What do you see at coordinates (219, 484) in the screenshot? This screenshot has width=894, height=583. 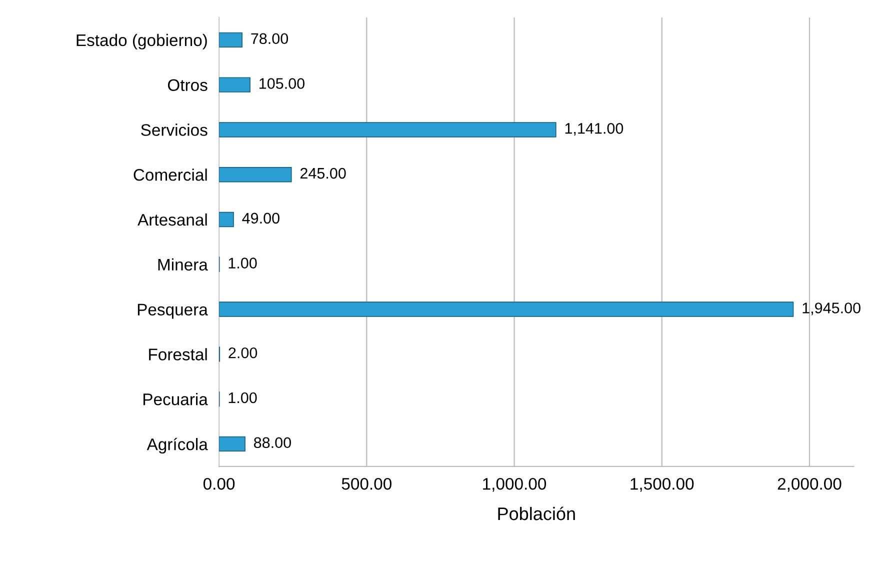 I see `x-tick-label: 0.00` at bounding box center [219, 484].